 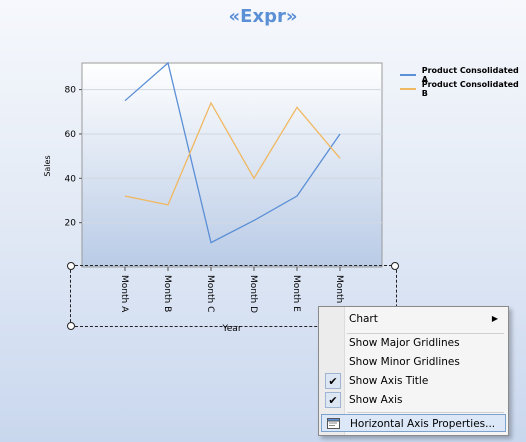 I want to click on legend-entry: Product Consolidated B, so click(x=463, y=89).